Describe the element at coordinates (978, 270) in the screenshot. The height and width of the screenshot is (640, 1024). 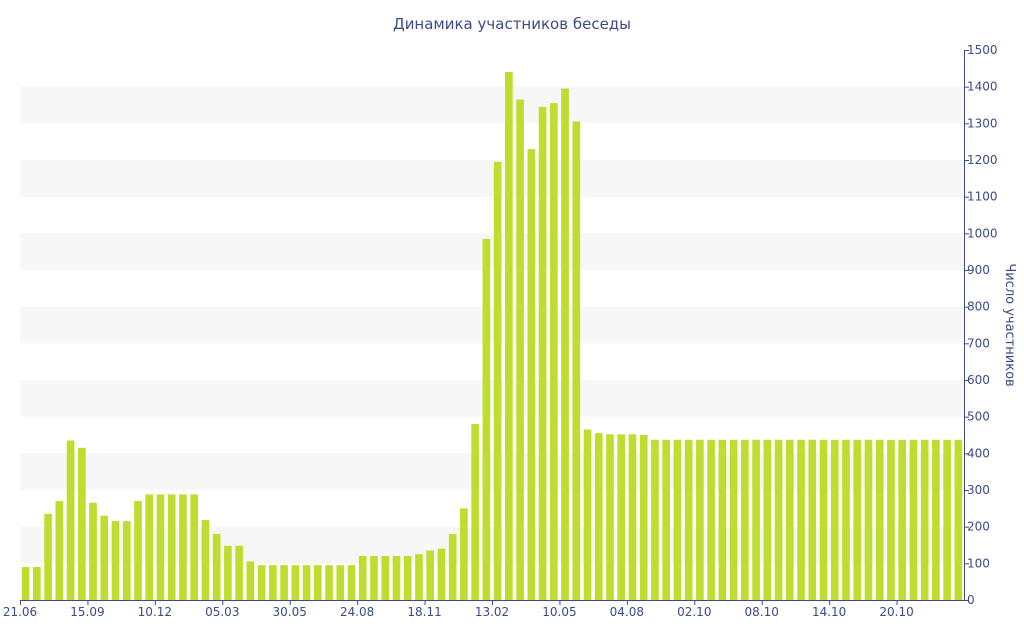
I see `y-tick-label: 900` at that location.